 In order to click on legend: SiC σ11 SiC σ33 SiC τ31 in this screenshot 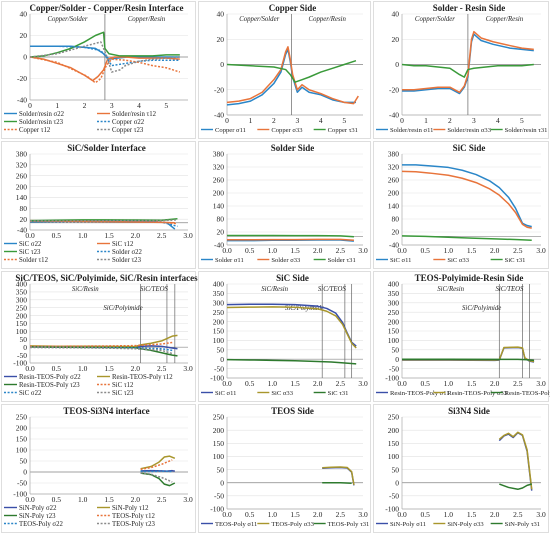, I will do `click(274, 393)`.